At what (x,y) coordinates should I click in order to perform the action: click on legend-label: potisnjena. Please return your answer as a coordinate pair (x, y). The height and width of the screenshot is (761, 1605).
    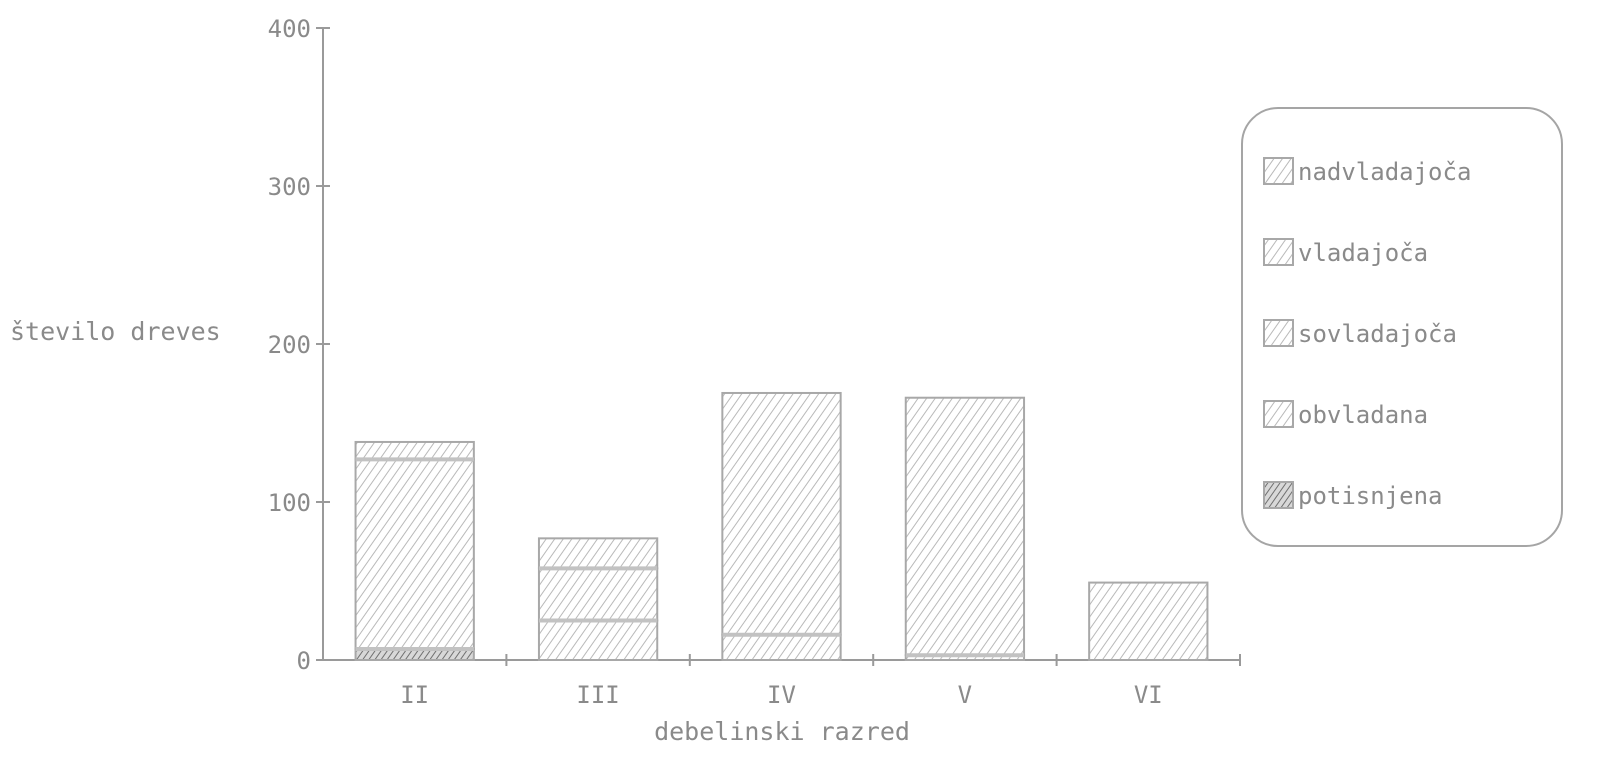
    Looking at the image, I should click on (1370, 496).